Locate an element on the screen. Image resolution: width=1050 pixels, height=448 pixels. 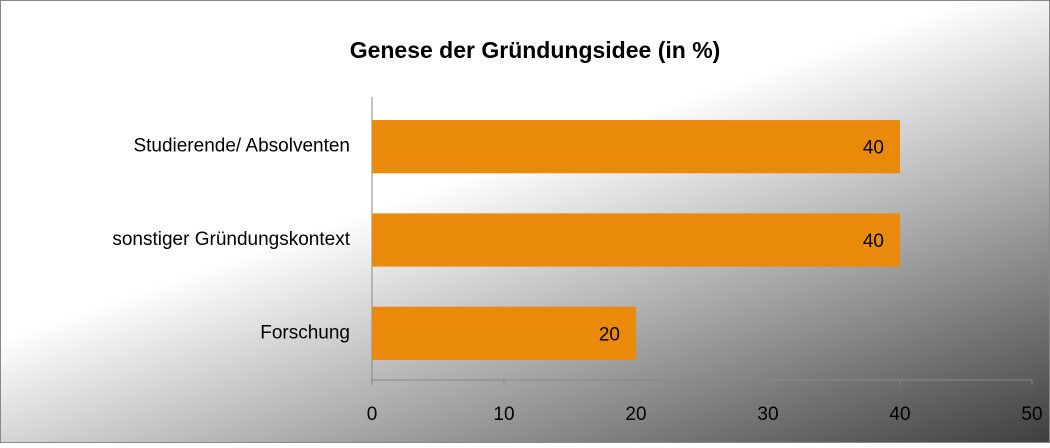
x-tick-label: 40 is located at coordinates (899, 414).